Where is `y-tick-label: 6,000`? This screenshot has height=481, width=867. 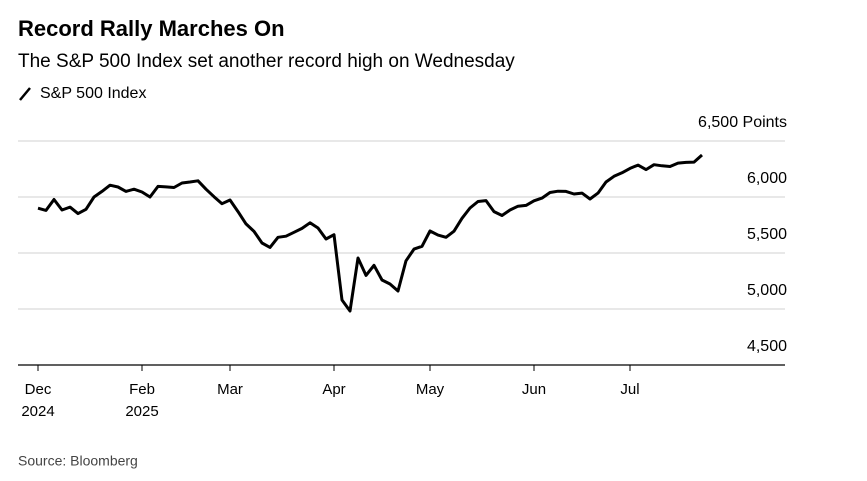
y-tick-label: 6,000 is located at coordinates (767, 178).